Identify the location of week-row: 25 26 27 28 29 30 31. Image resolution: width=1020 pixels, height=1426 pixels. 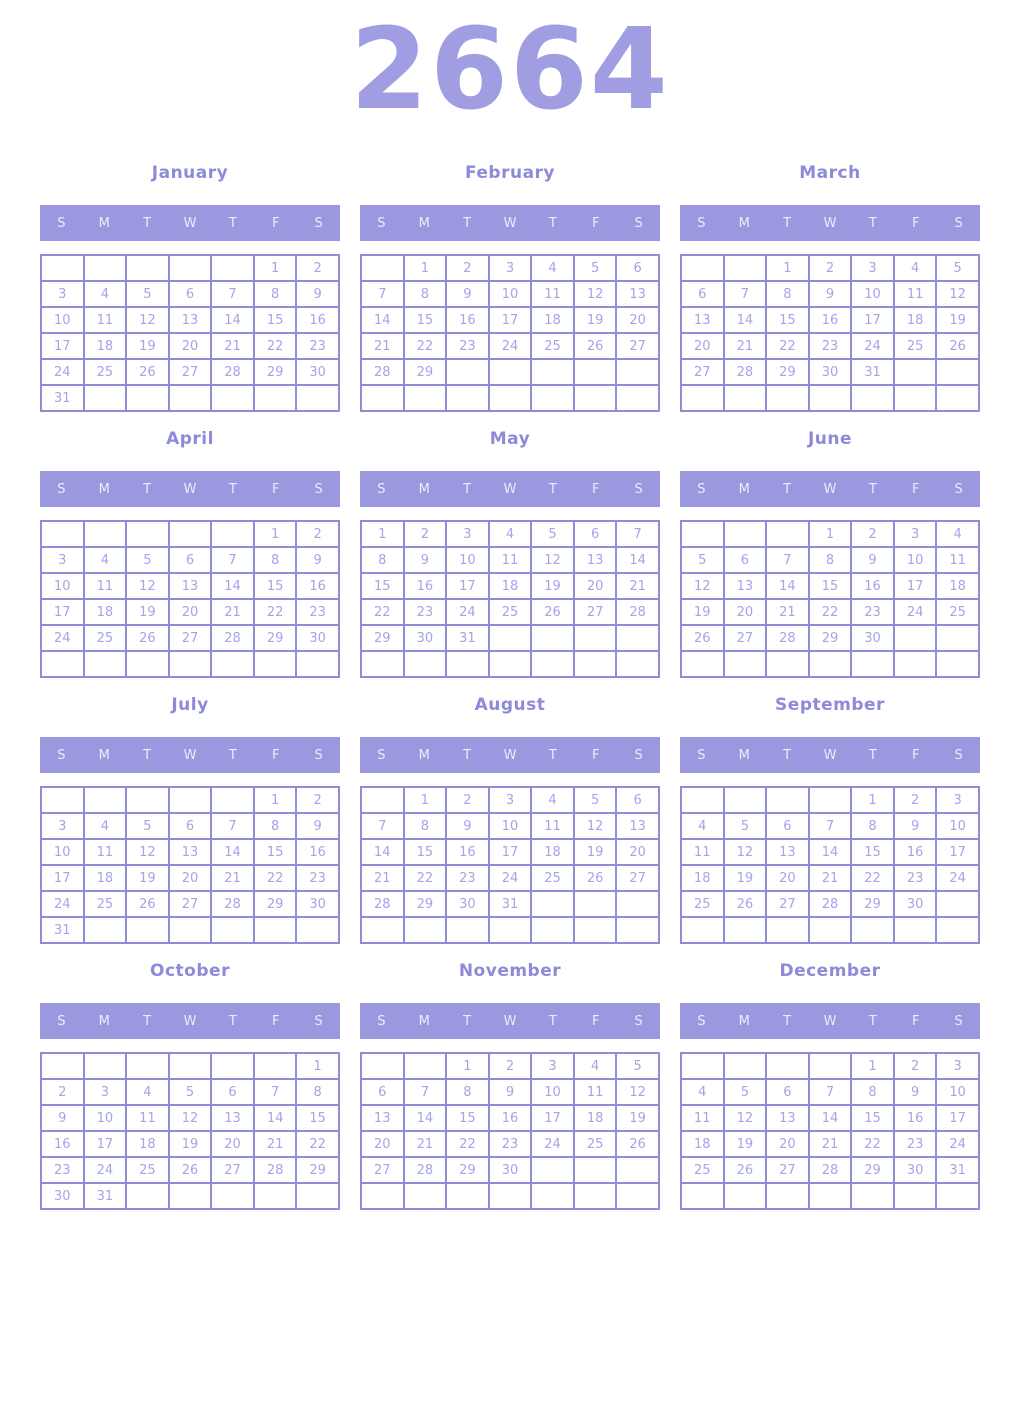
(830, 1170).